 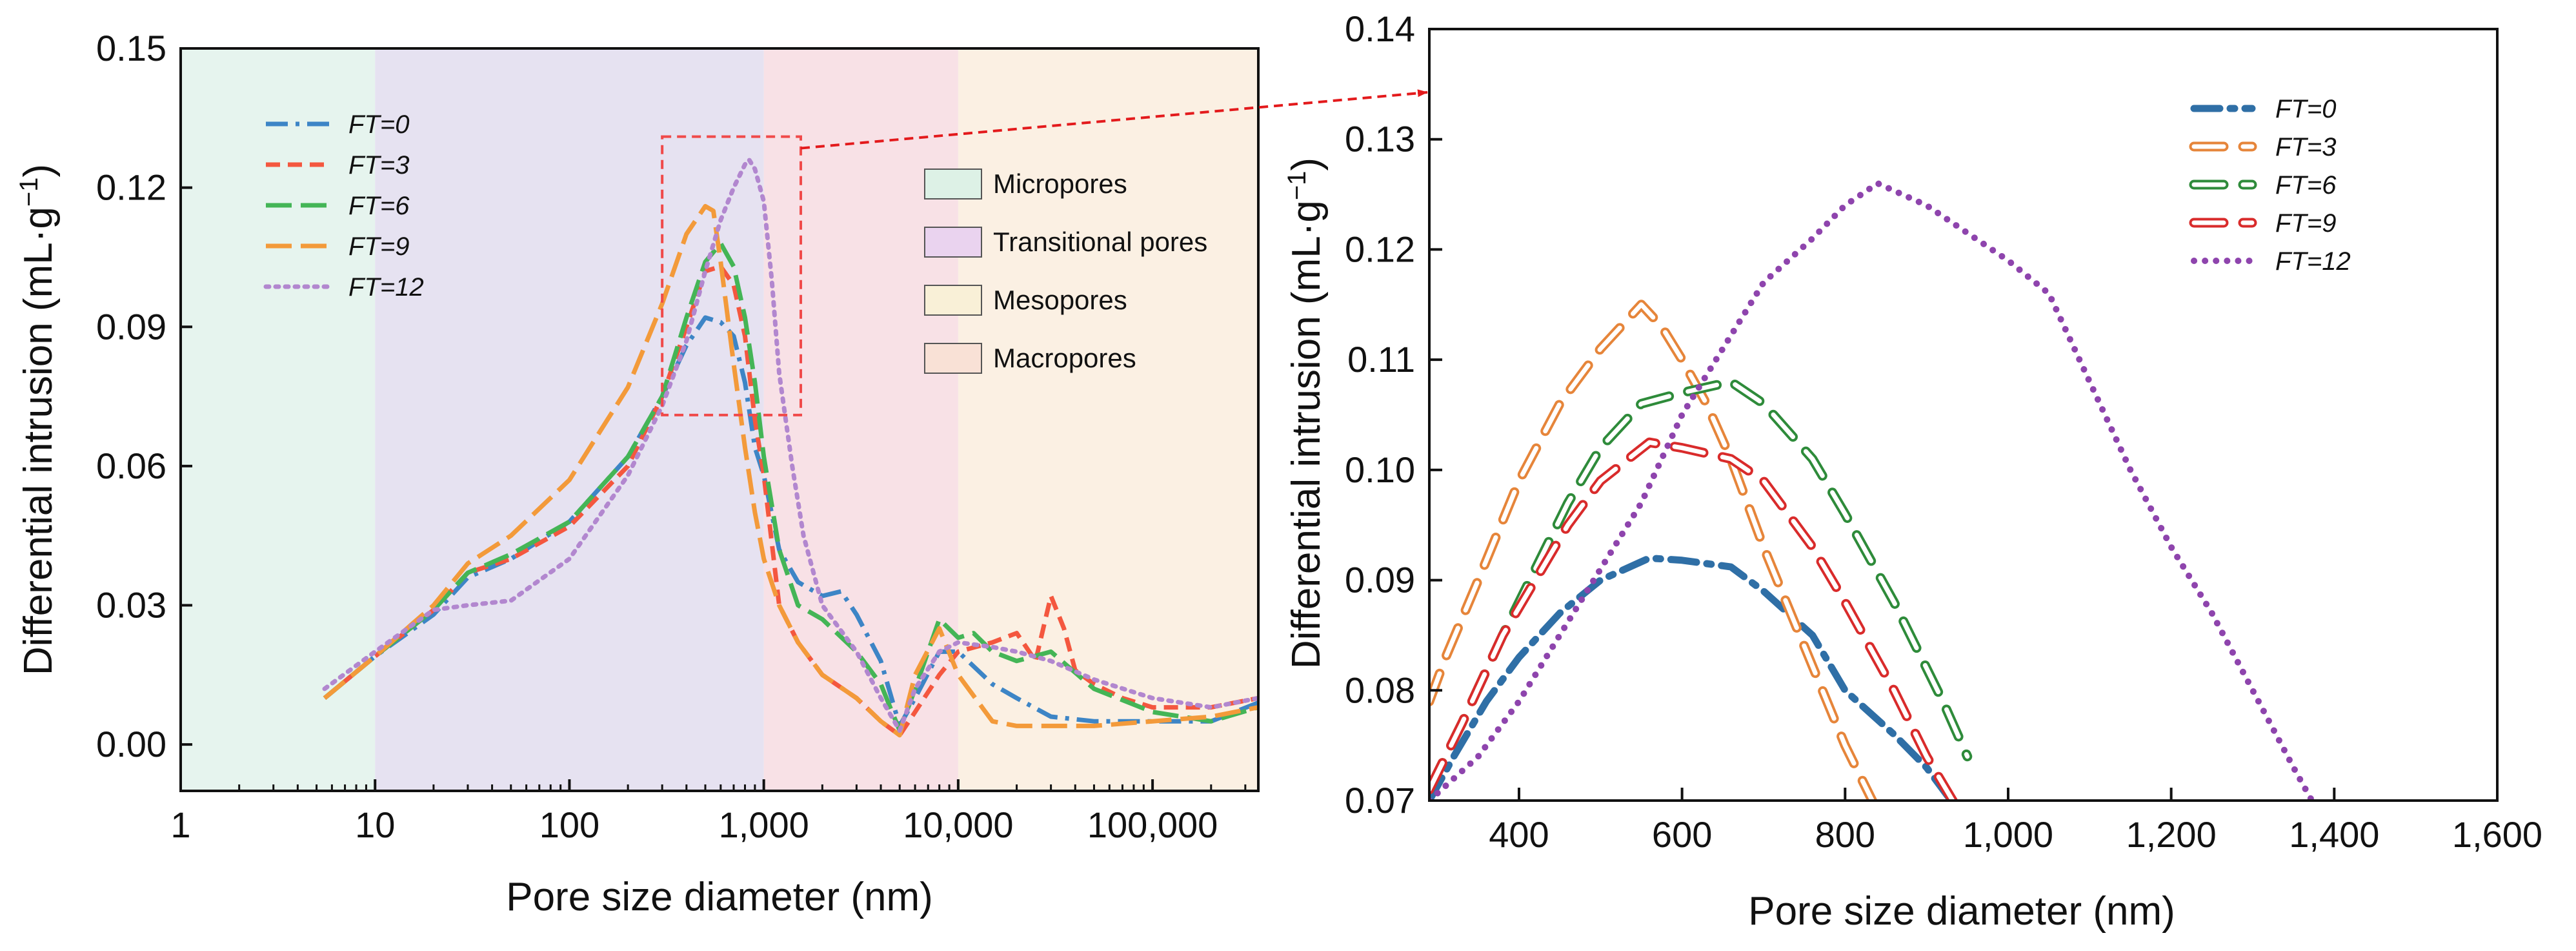 What do you see at coordinates (2305, 109) in the screenshot?
I see `zoom-legend-label-ft-0: FT=0` at bounding box center [2305, 109].